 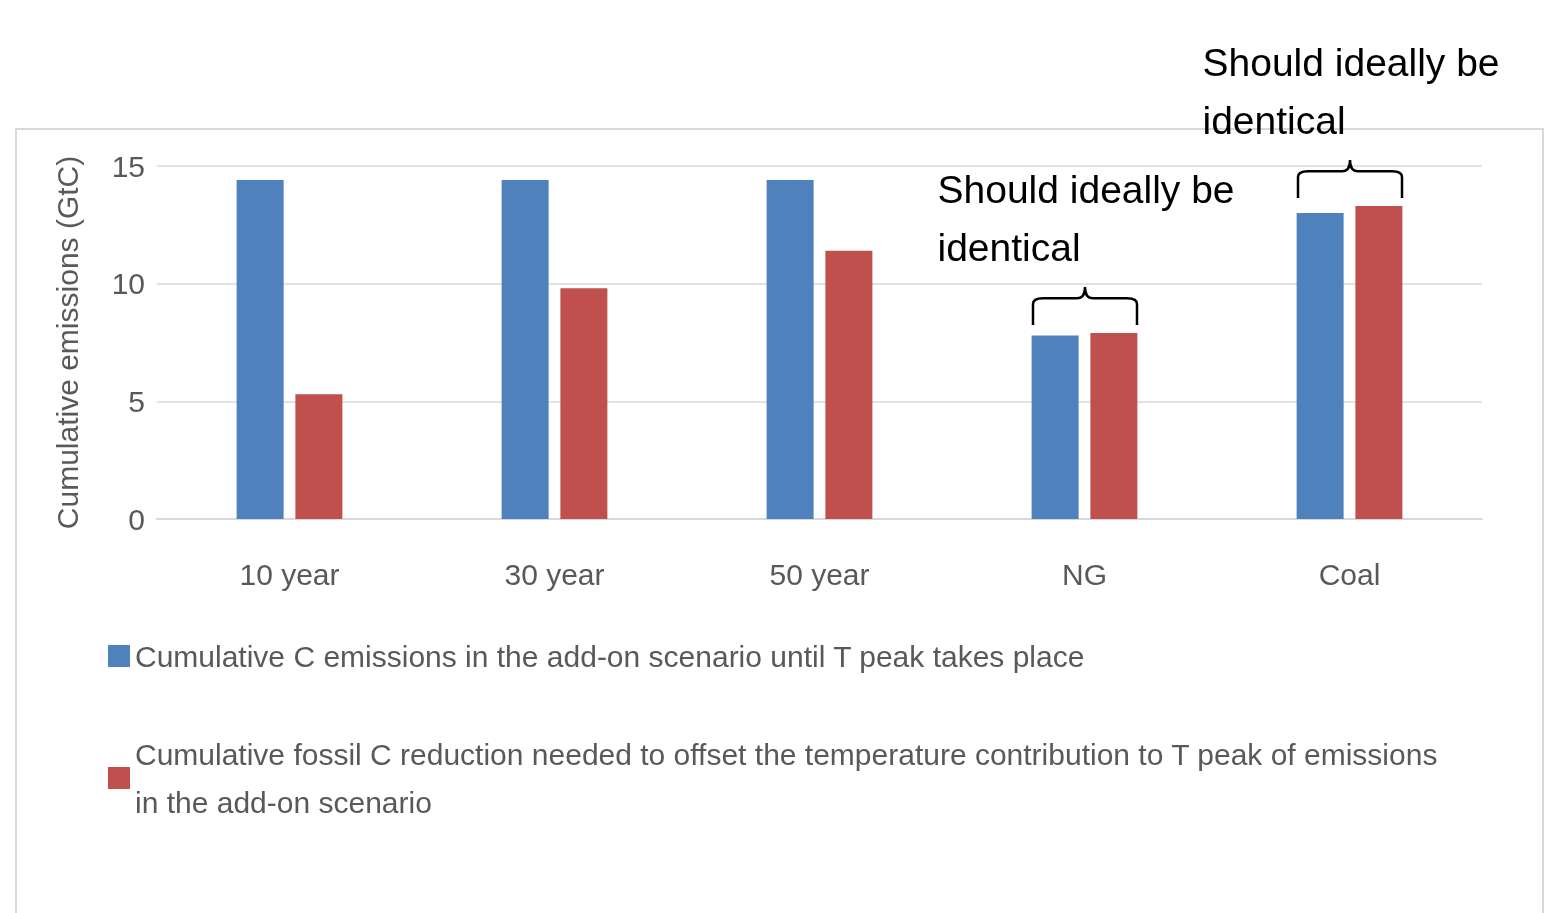 What do you see at coordinates (1351, 92) in the screenshot?
I see `text: Should ideally be identical` at bounding box center [1351, 92].